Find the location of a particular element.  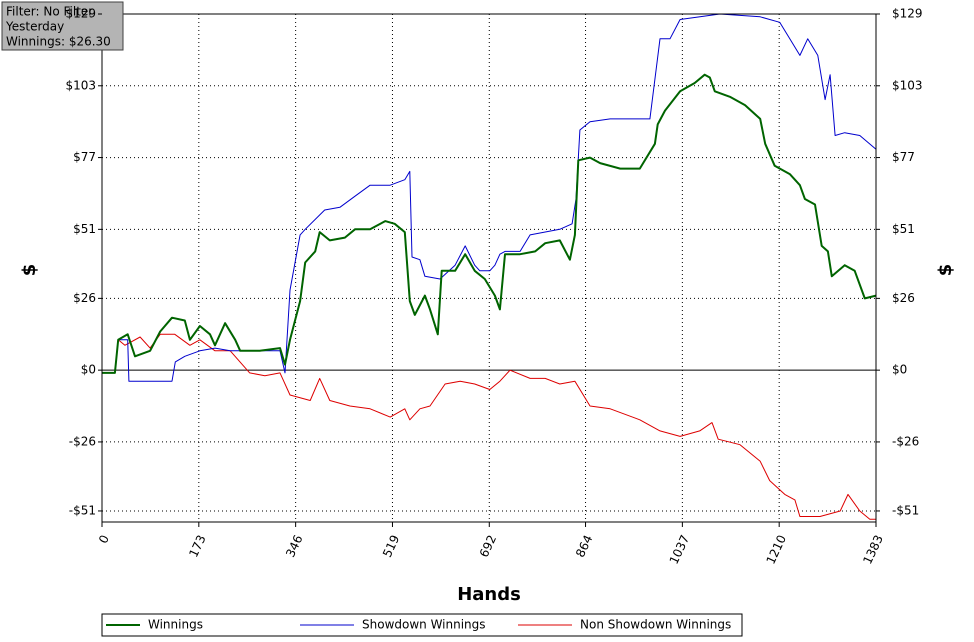

legend is located at coordinates (422, 625).